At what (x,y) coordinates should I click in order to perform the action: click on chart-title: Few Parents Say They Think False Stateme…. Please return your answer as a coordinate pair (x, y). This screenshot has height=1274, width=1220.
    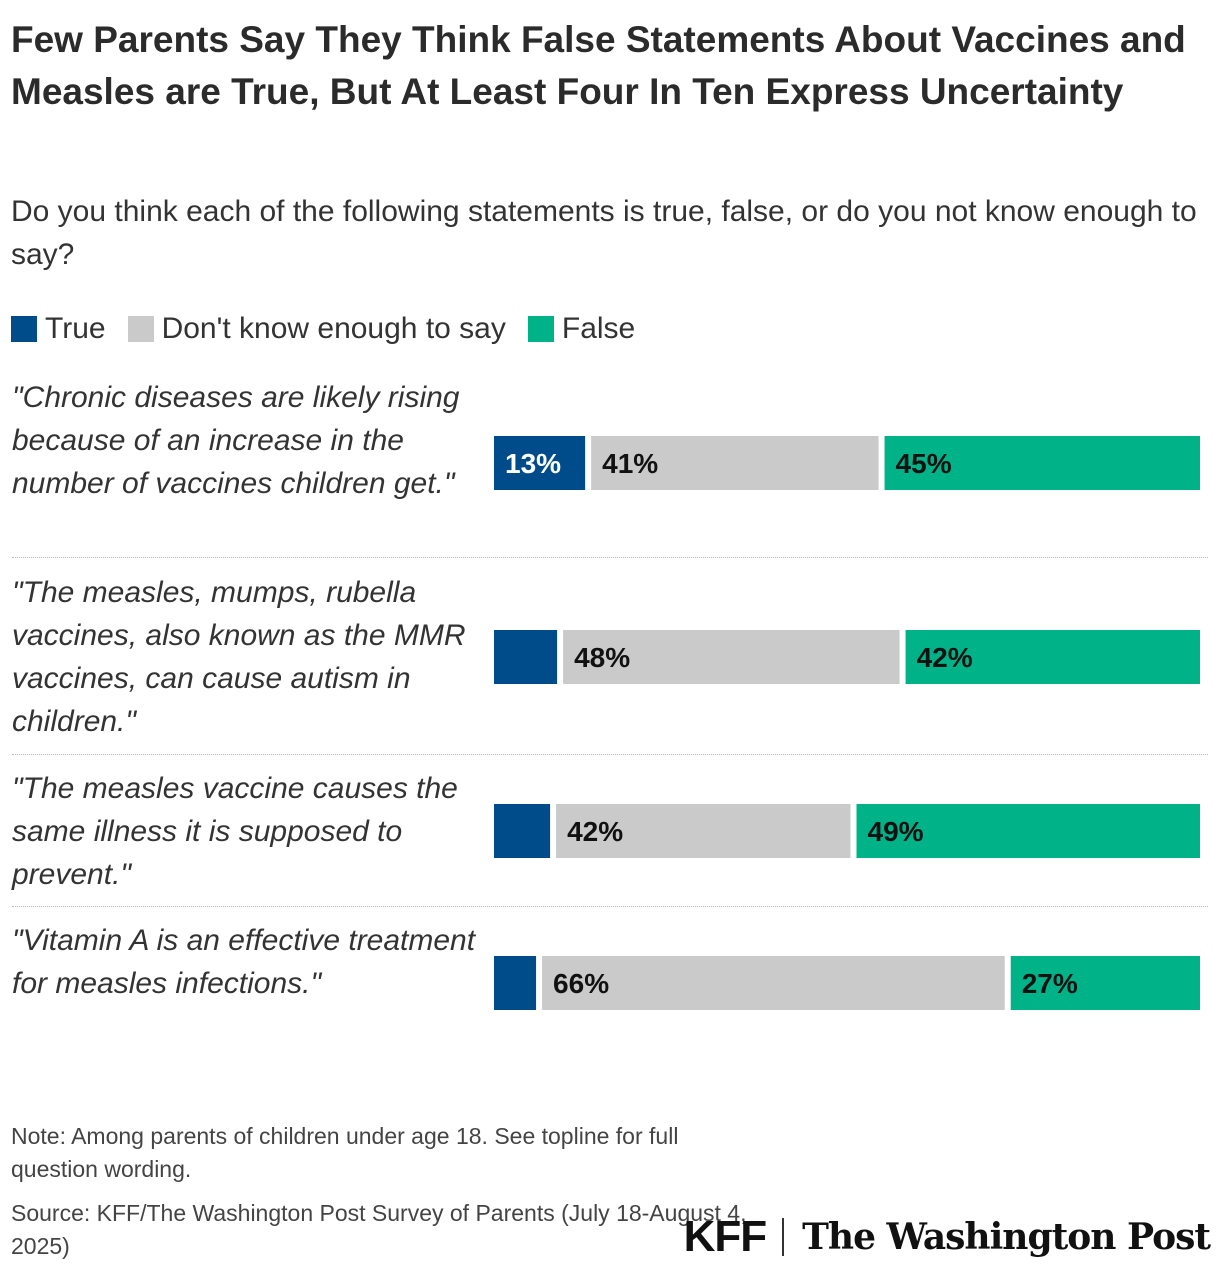
    Looking at the image, I should click on (598, 65).